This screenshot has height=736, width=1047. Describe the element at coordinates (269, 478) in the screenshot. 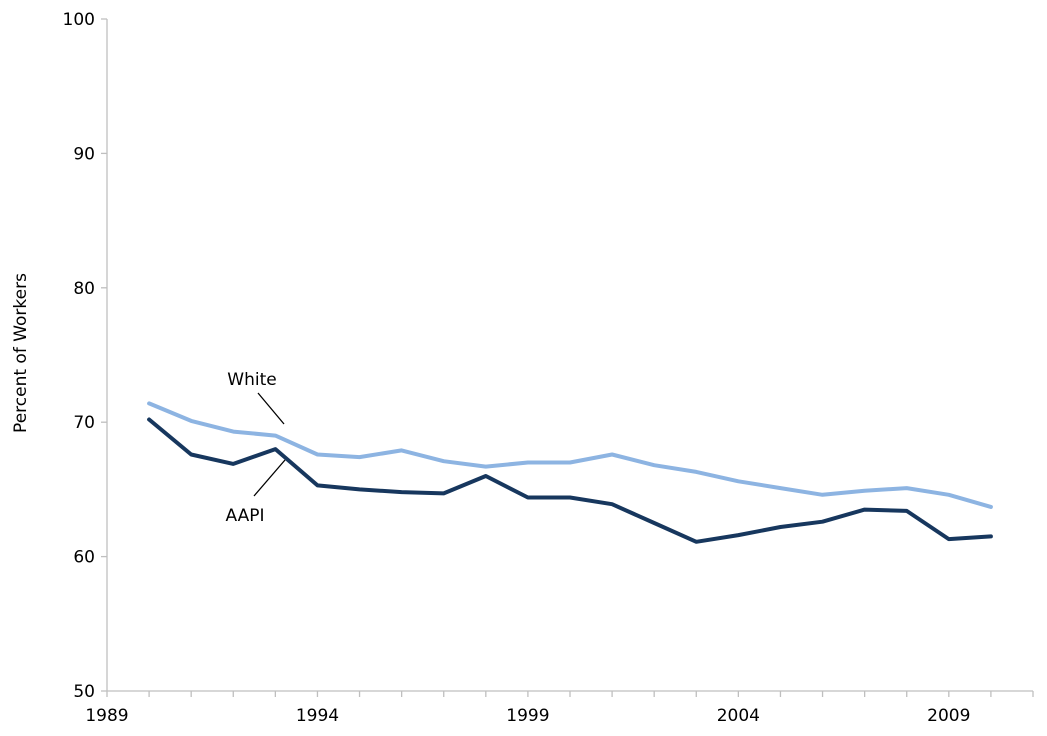

I see `aapi-leader-line` at that location.